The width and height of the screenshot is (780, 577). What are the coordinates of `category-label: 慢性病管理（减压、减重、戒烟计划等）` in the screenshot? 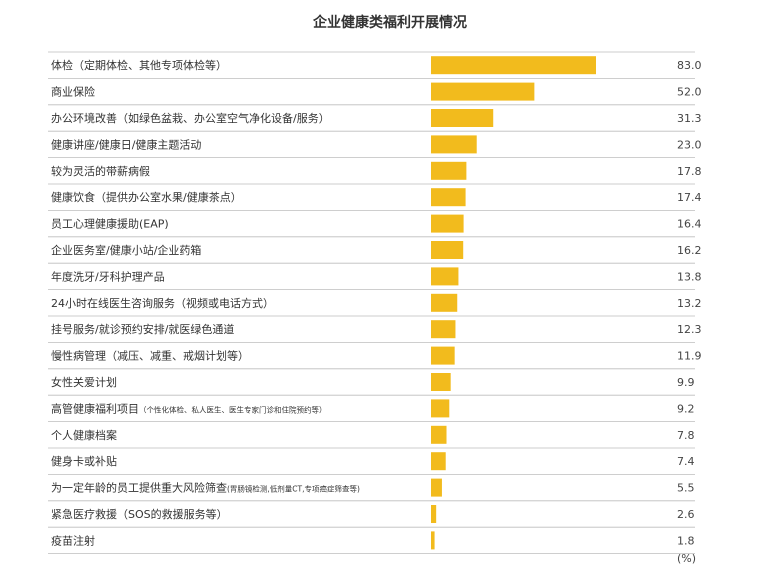 It's located at (150, 356).